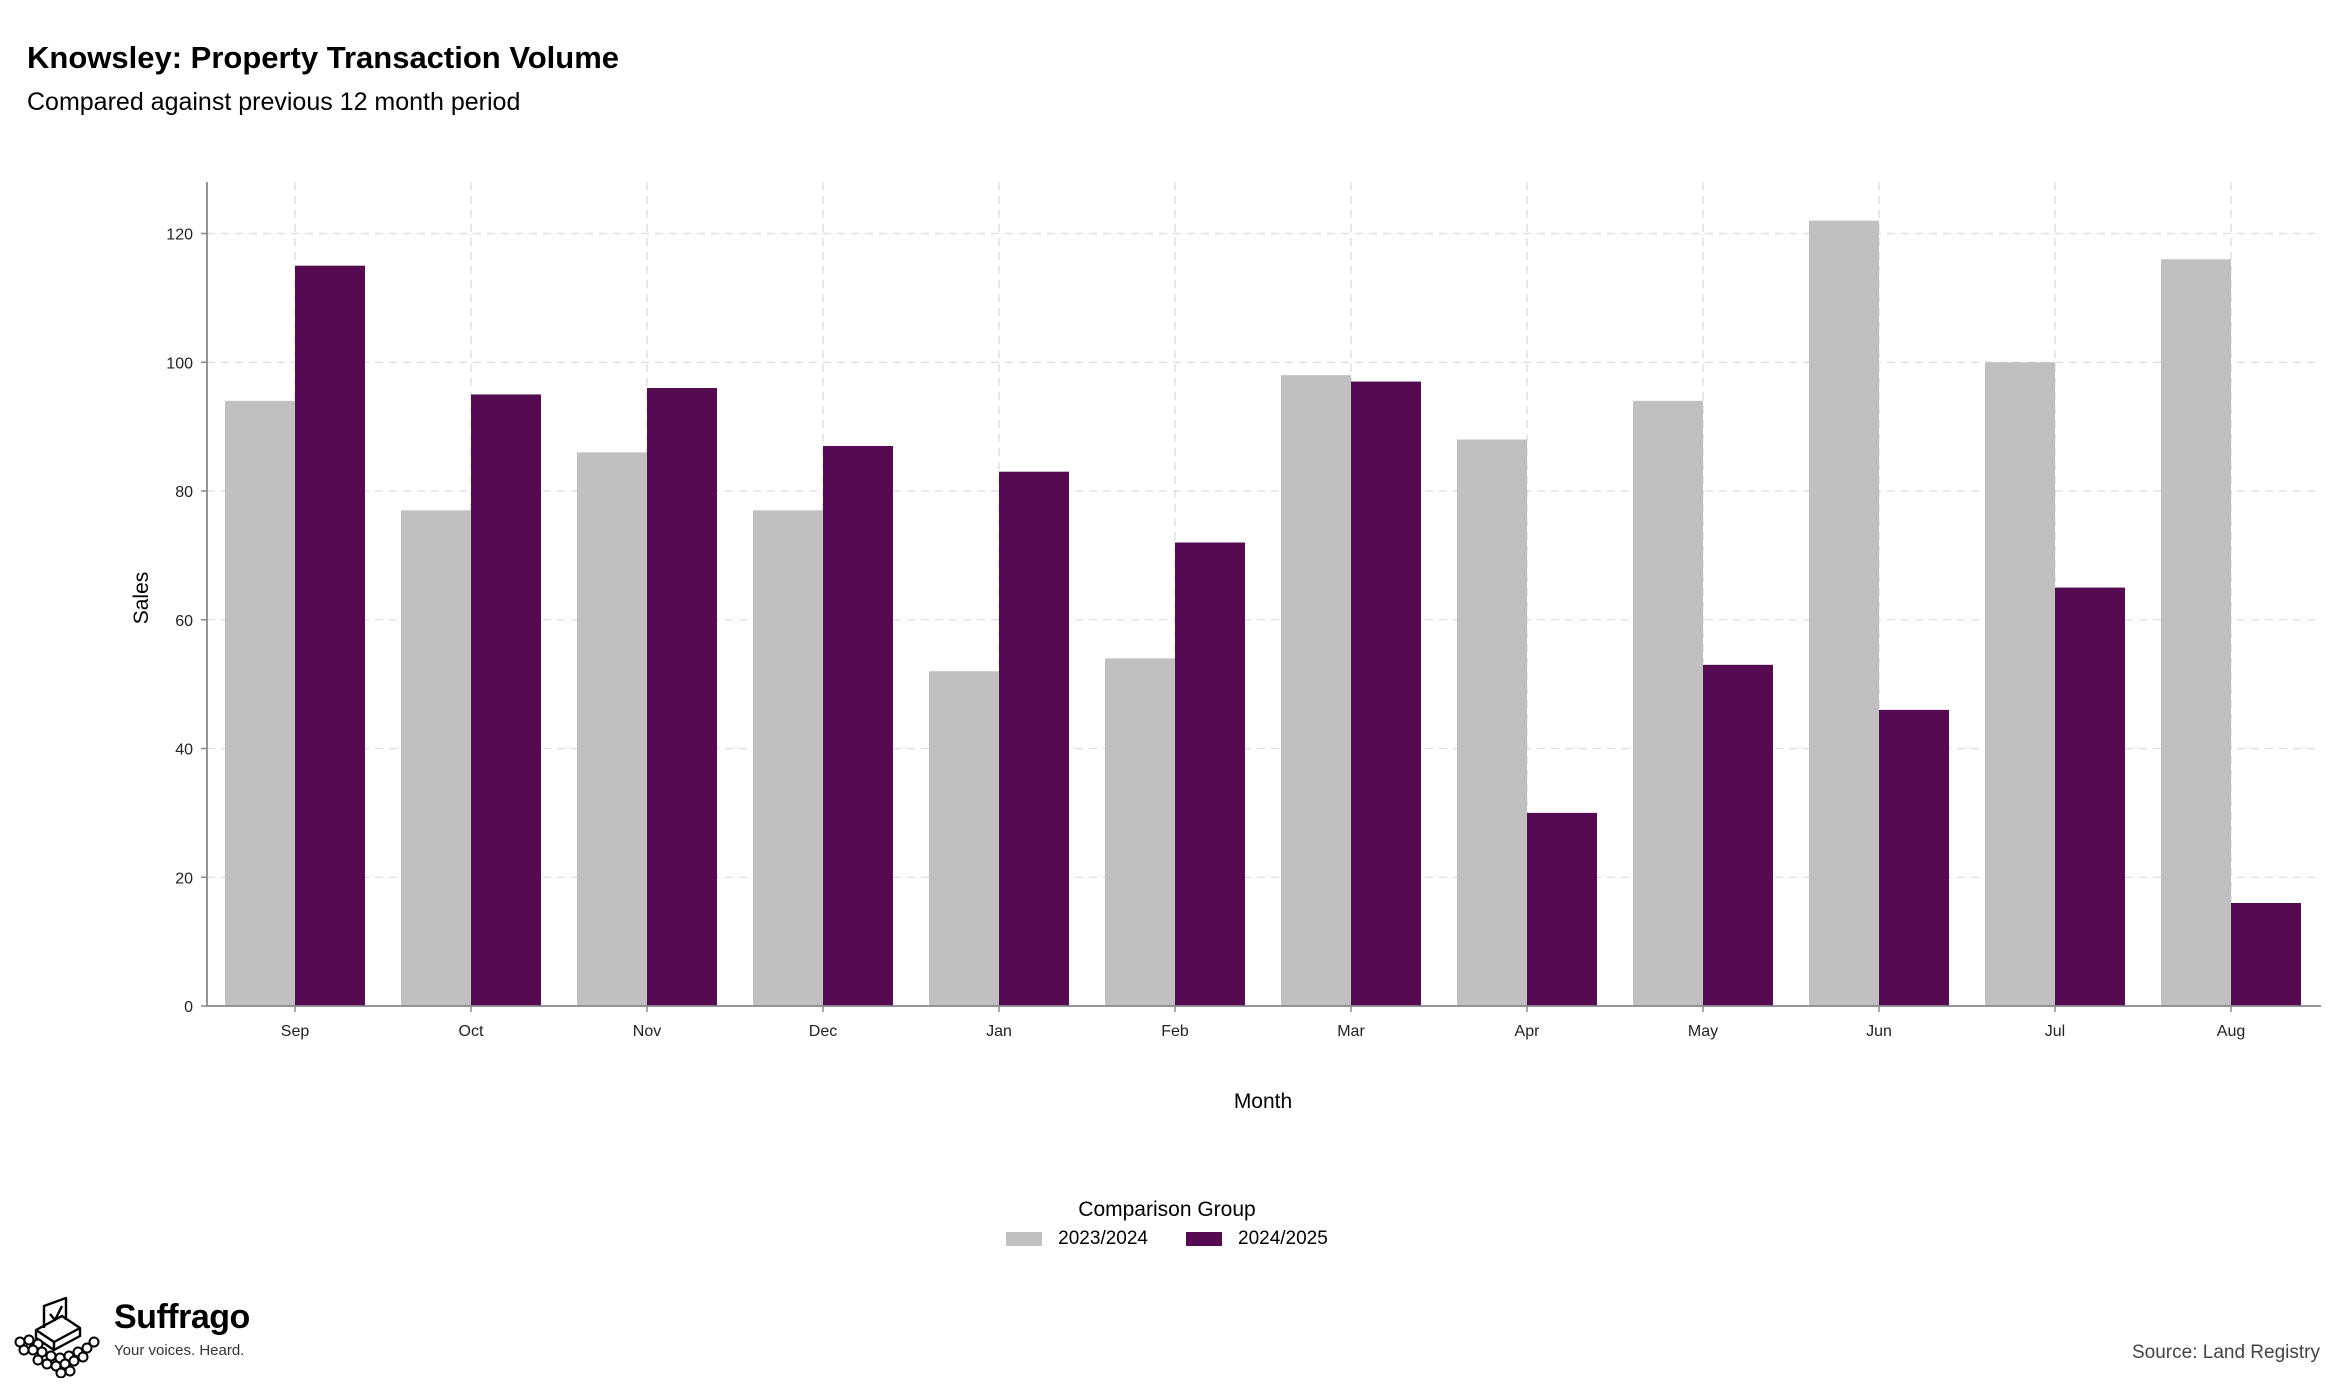  Describe the element at coordinates (471, 1031) in the screenshot. I see `x-tick-label: Oct` at that location.